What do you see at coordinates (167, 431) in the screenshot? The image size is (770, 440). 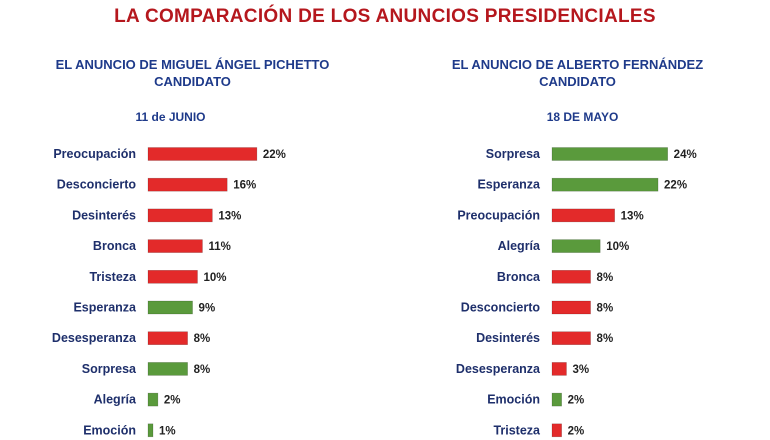 I see `value-label: 1%` at bounding box center [167, 431].